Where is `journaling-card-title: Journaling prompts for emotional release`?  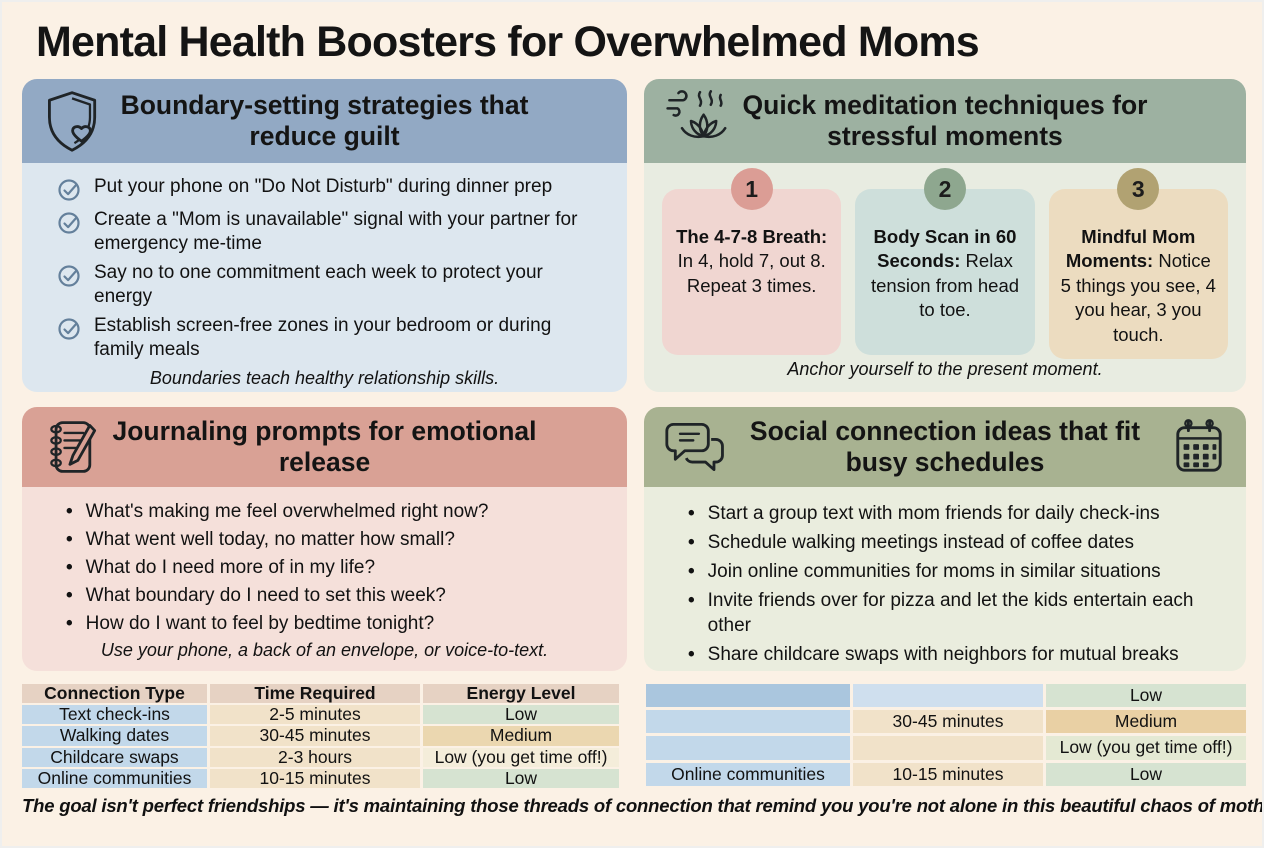
journaling-card-title: Journaling prompts for emotional release is located at coordinates (324, 446).